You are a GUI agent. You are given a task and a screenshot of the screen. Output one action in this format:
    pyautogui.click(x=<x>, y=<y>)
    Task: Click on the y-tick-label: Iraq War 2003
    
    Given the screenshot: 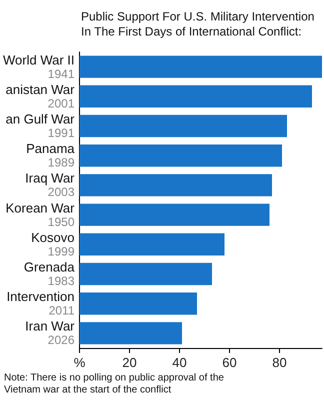 What is the action you would take?
    pyautogui.click(x=50, y=185)
    